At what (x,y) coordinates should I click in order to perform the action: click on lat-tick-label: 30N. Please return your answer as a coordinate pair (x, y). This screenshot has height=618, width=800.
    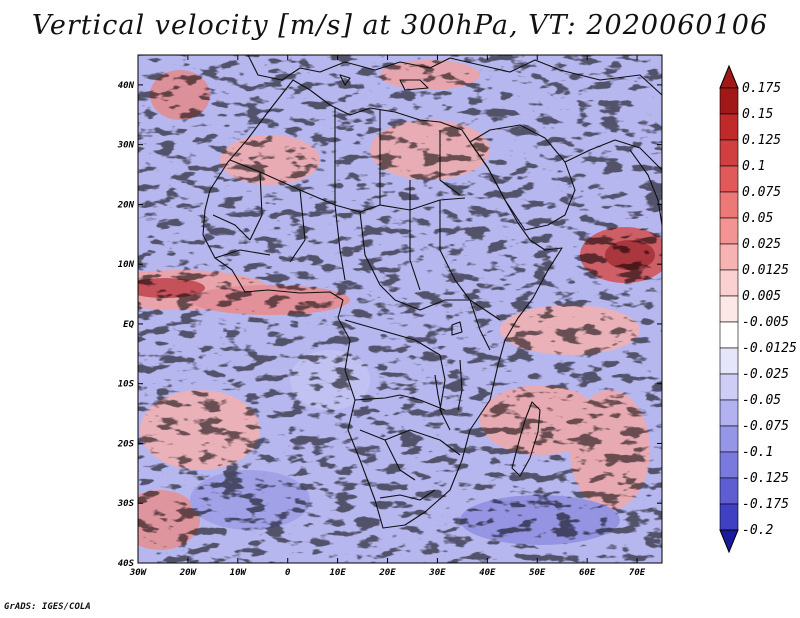
    Looking at the image, I should click on (126, 146).